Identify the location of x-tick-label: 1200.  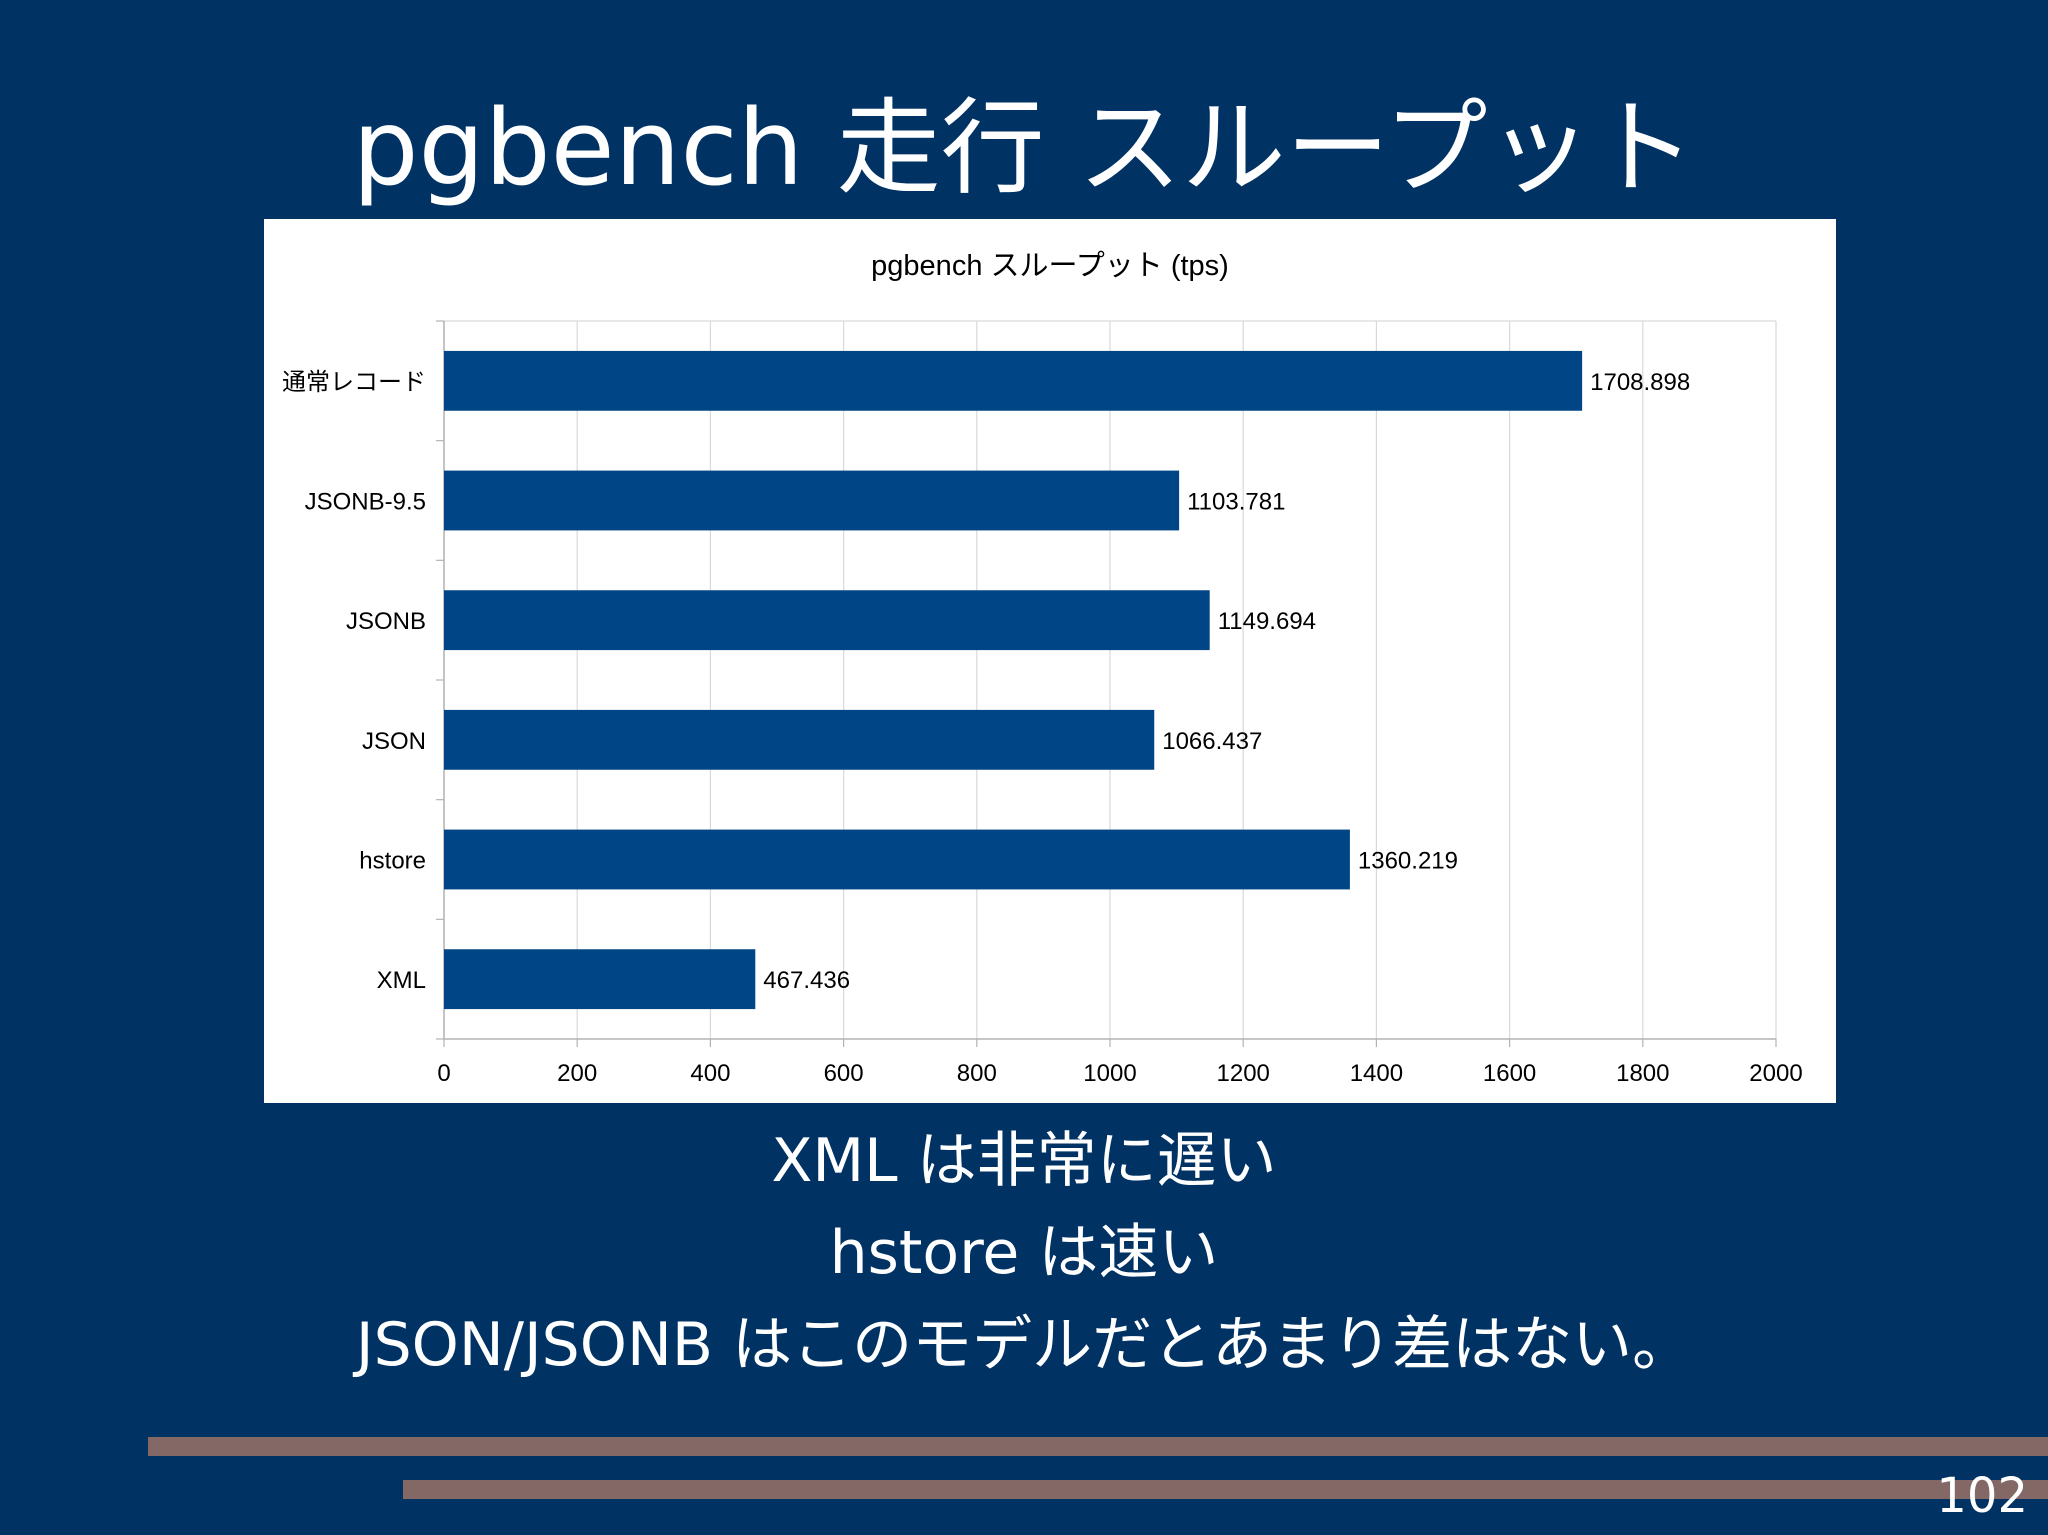
(1243, 1073).